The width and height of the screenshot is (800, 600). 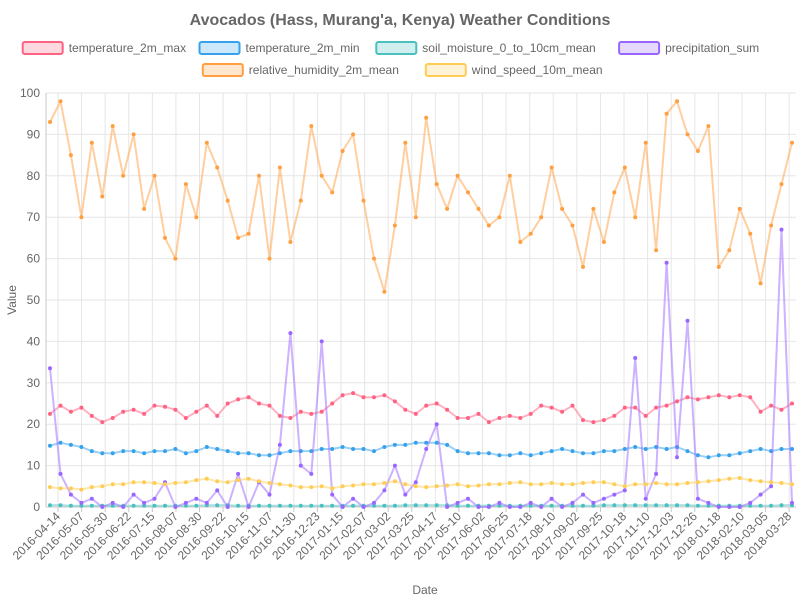 I want to click on y-tick-label: 70, so click(x=34, y=217).